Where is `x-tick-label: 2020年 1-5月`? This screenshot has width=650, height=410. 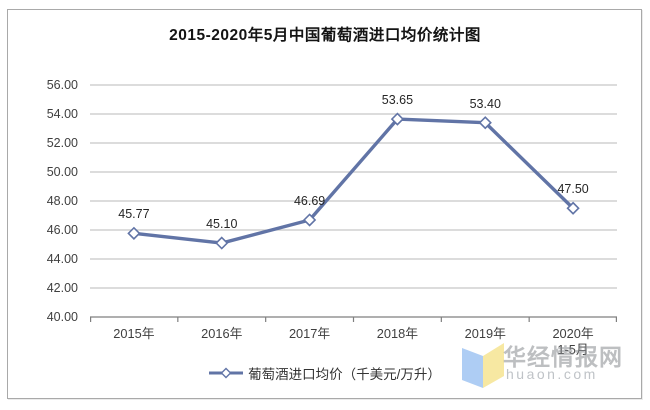
x-tick-label: 2020年 1-5月 is located at coordinates (573, 341).